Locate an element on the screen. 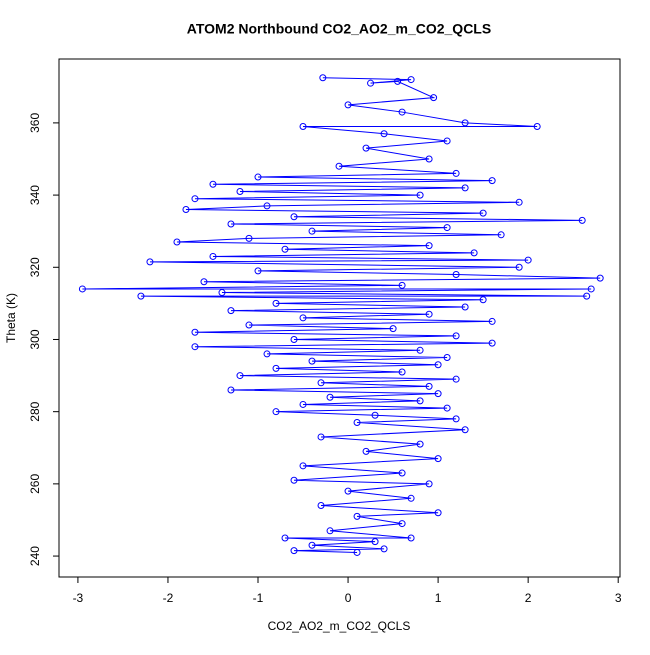 The image size is (650, 655). x-tick-label: 2 is located at coordinates (528, 598).